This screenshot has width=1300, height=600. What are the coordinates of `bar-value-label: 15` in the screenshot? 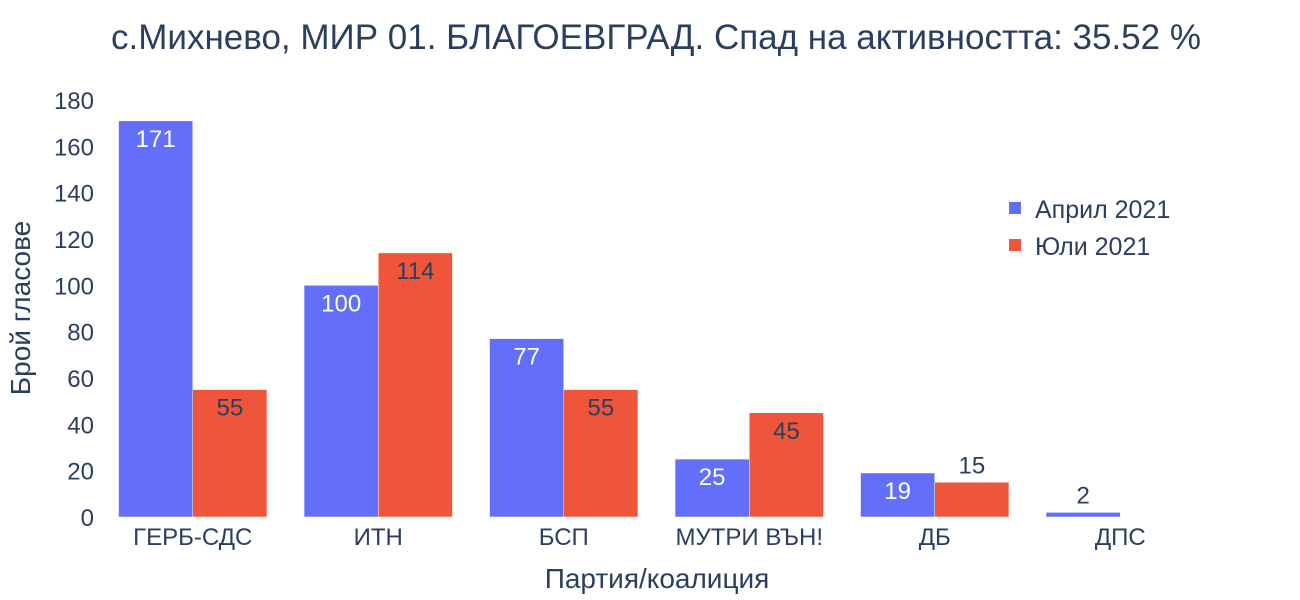 It's located at (971, 465).